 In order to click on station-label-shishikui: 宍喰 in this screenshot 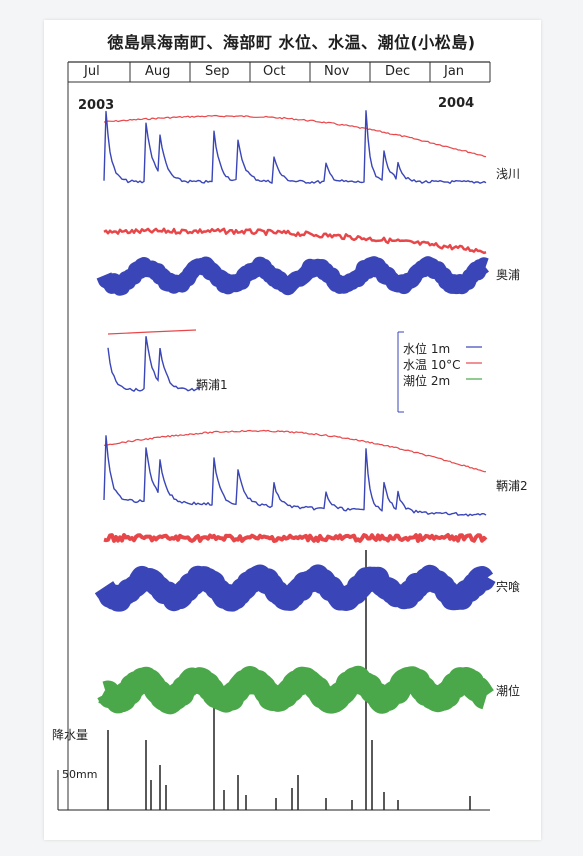, I will do `click(508, 587)`.